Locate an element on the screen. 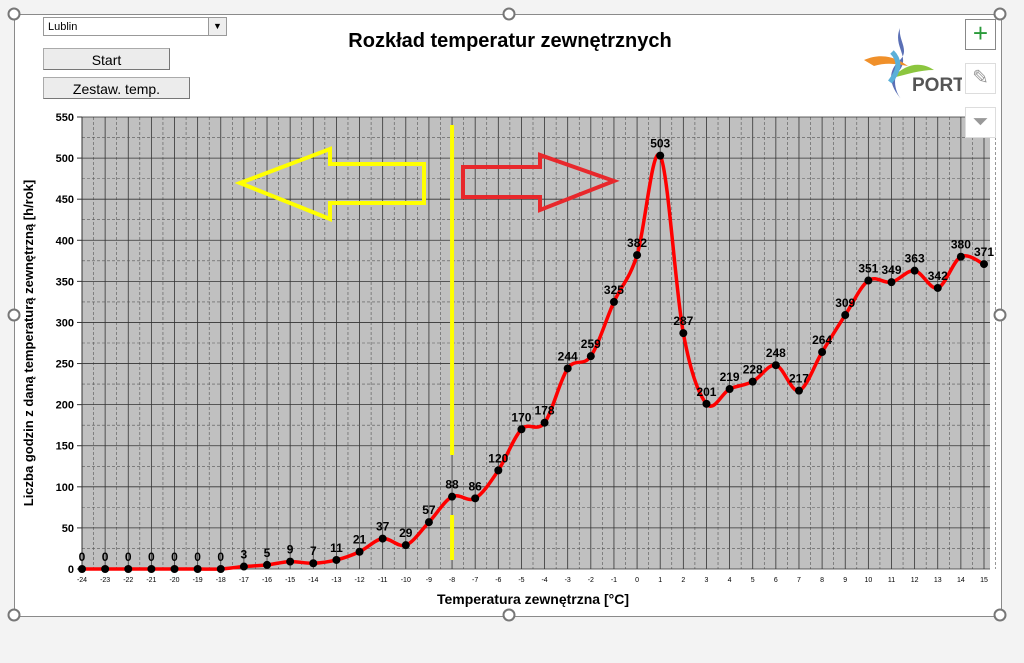  data-label: 264 is located at coordinates (822, 340).